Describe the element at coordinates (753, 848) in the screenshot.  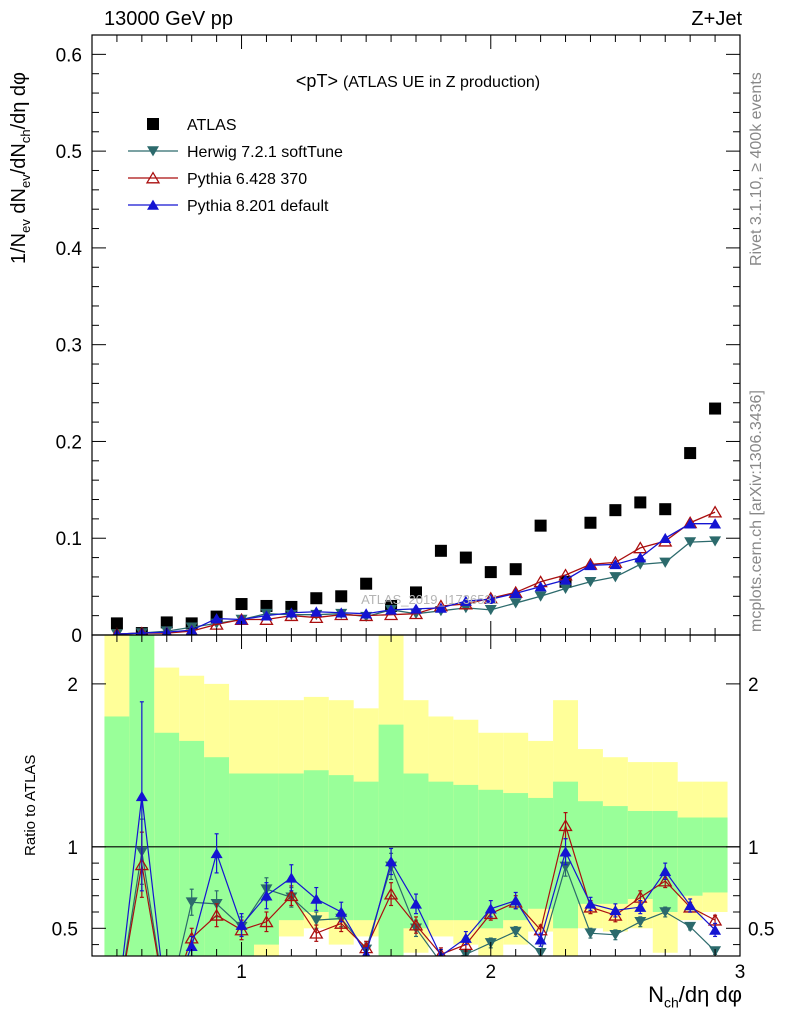
I see `ratio-ytick-label-right: 1` at that location.